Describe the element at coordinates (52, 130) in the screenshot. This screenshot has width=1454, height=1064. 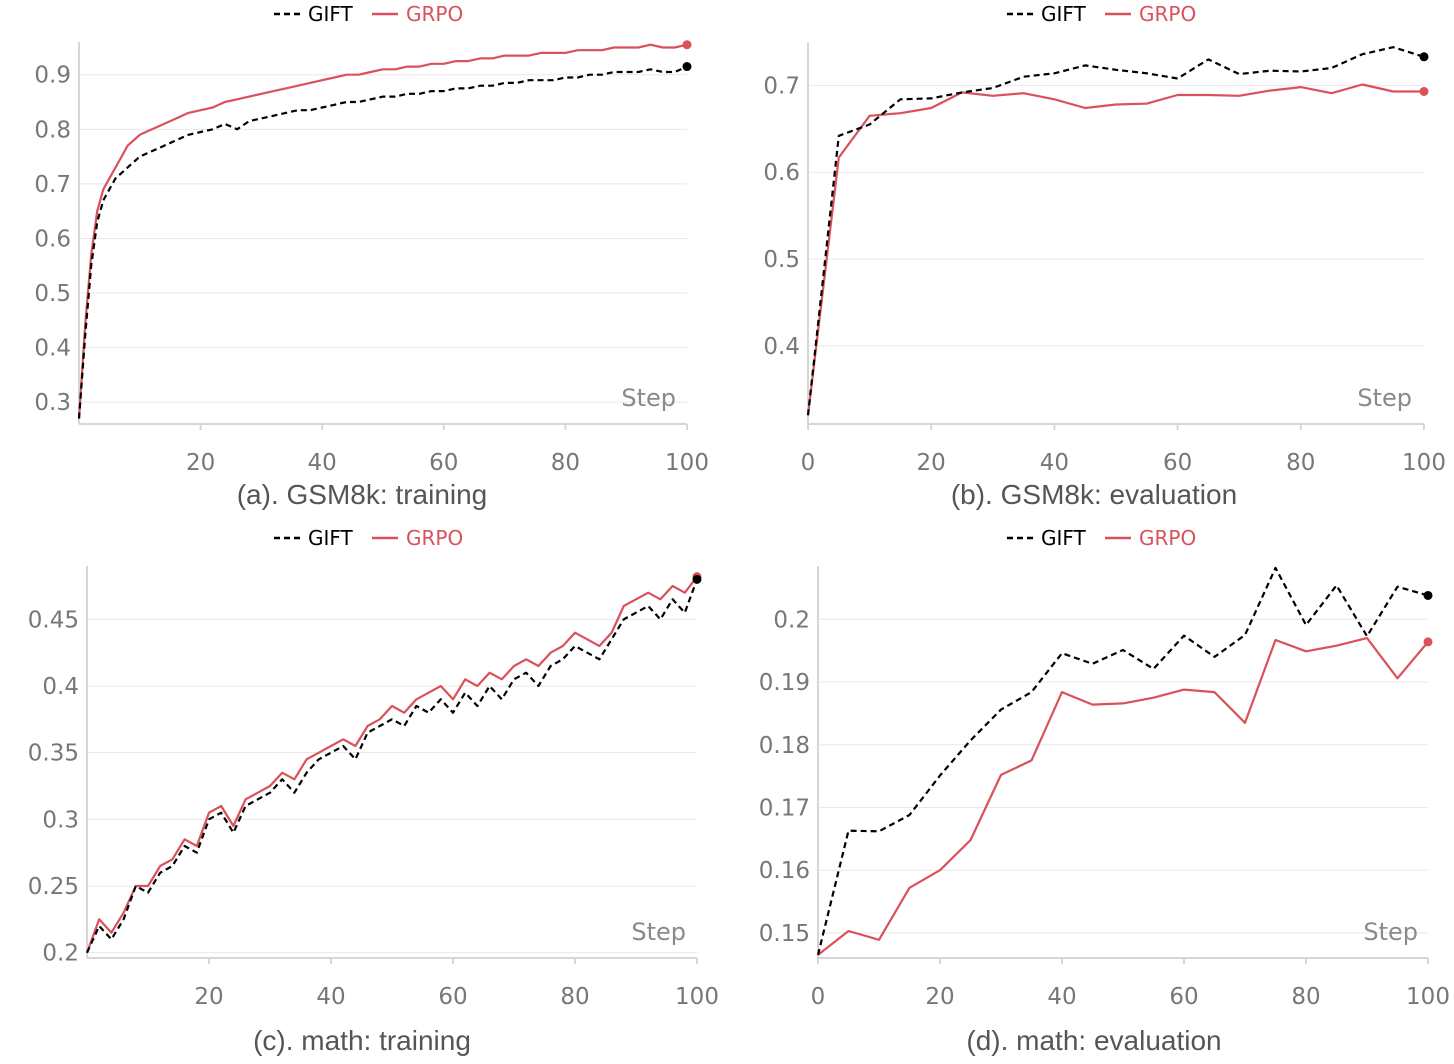
I see `y-tick-label: 0.8` at that location.